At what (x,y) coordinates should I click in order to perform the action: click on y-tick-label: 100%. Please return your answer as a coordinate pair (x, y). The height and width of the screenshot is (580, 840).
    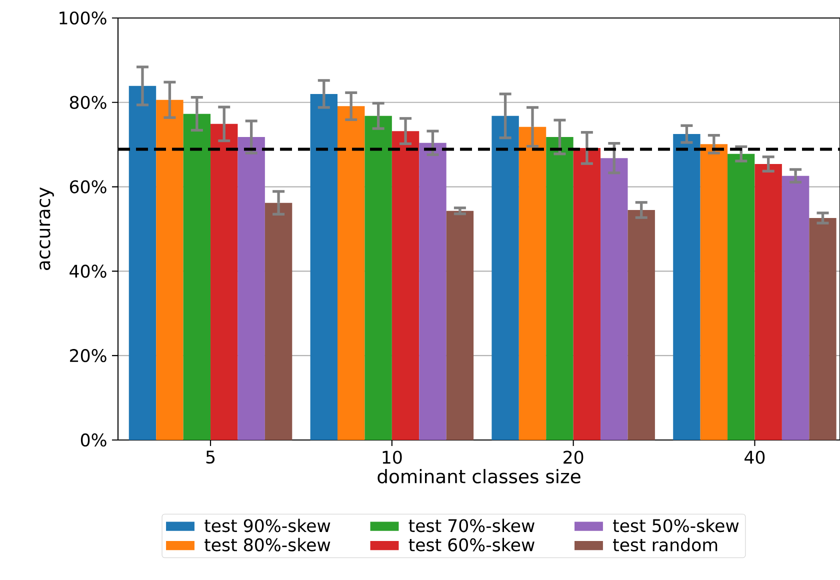
    Looking at the image, I should click on (83, 18).